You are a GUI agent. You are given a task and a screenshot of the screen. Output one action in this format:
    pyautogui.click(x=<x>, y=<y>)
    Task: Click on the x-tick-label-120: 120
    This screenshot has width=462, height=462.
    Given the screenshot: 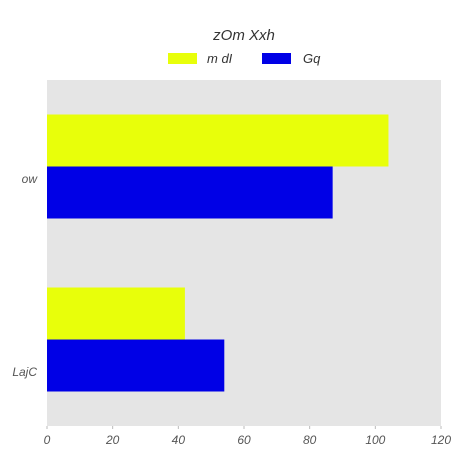 What is the action you would take?
    pyautogui.click(x=441, y=440)
    